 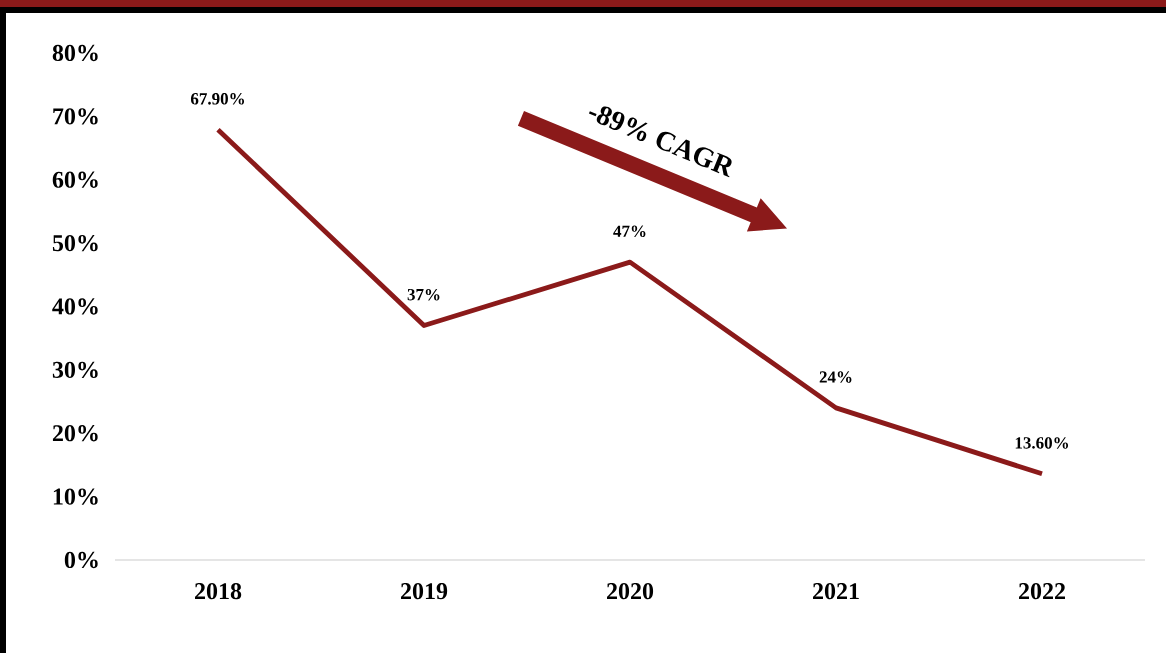 I want to click on data-label: 37%, so click(x=423, y=294).